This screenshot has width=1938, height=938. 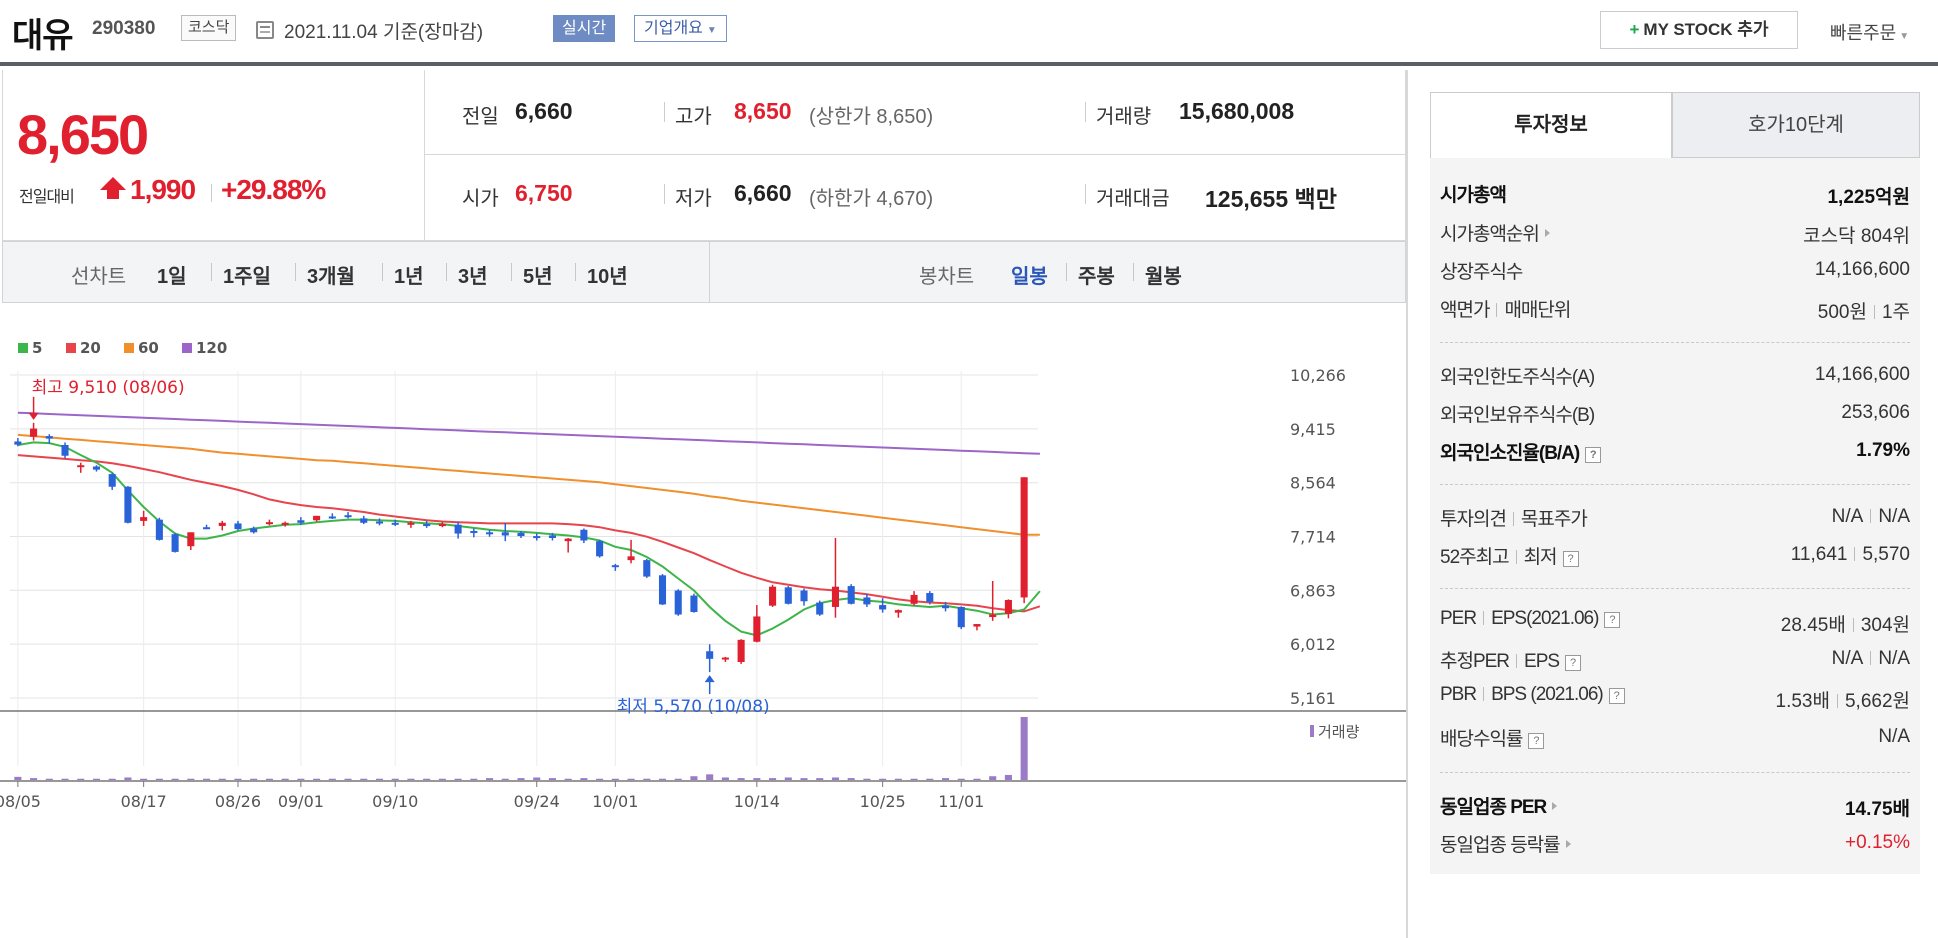 What do you see at coordinates (83, 134) in the screenshot?
I see `current-price: 8,650` at bounding box center [83, 134].